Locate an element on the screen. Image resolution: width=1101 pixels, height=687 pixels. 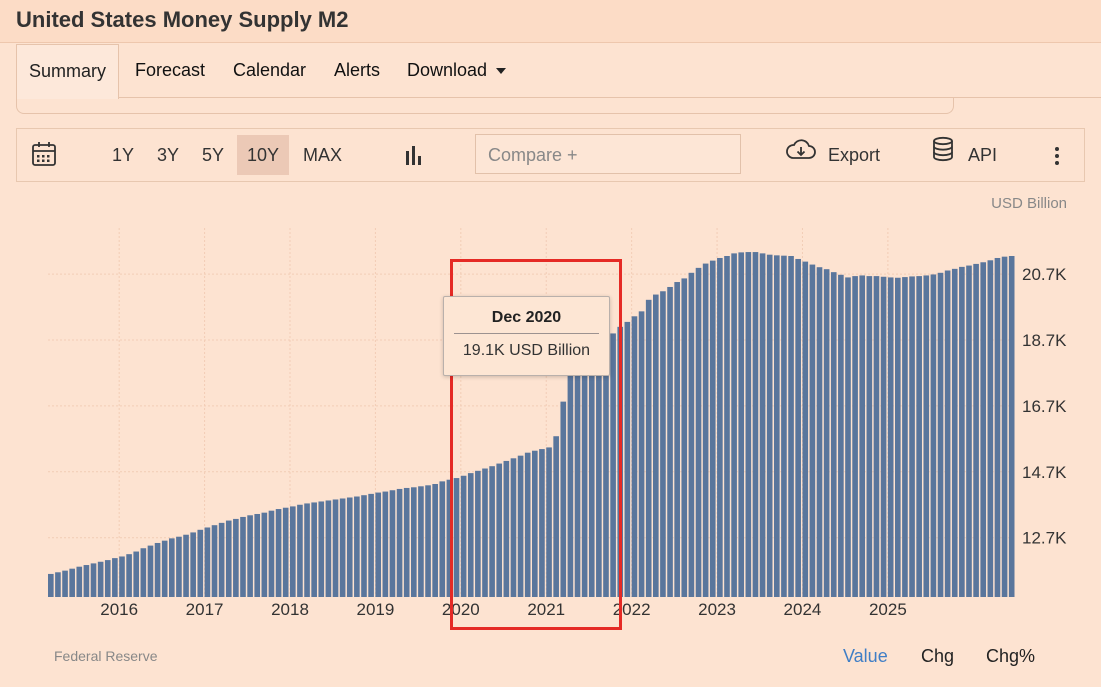
compare-input: Compare + is located at coordinates (608, 154).